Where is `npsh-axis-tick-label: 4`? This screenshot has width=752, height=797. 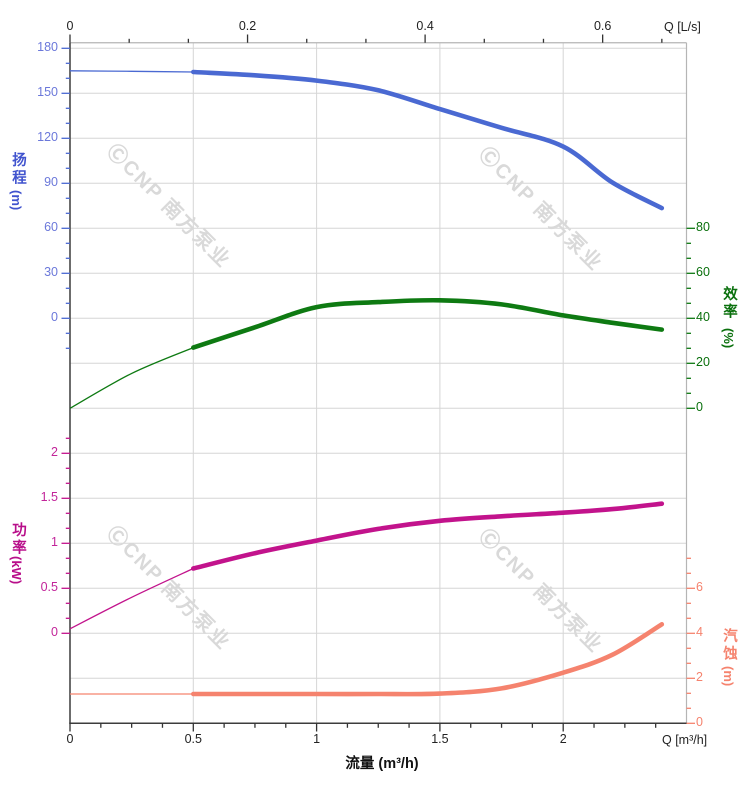 npsh-axis-tick-label: 4 is located at coordinates (699, 632).